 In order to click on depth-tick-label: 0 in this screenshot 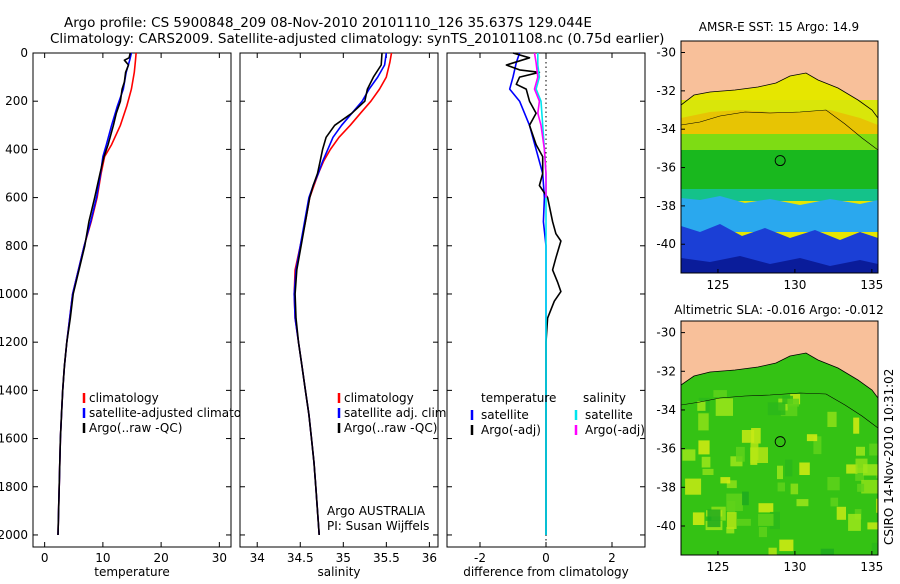, I will do `click(24, 53)`.